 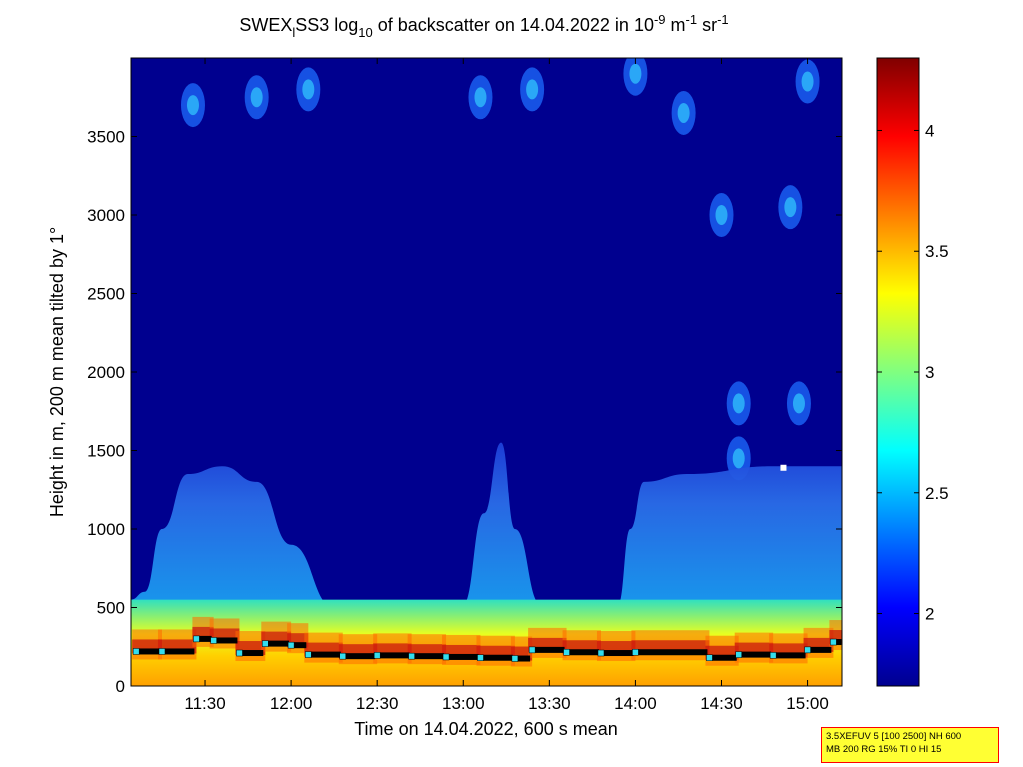 What do you see at coordinates (937, 251) in the screenshot?
I see `colorbar-tick-label: 3.5` at bounding box center [937, 251].